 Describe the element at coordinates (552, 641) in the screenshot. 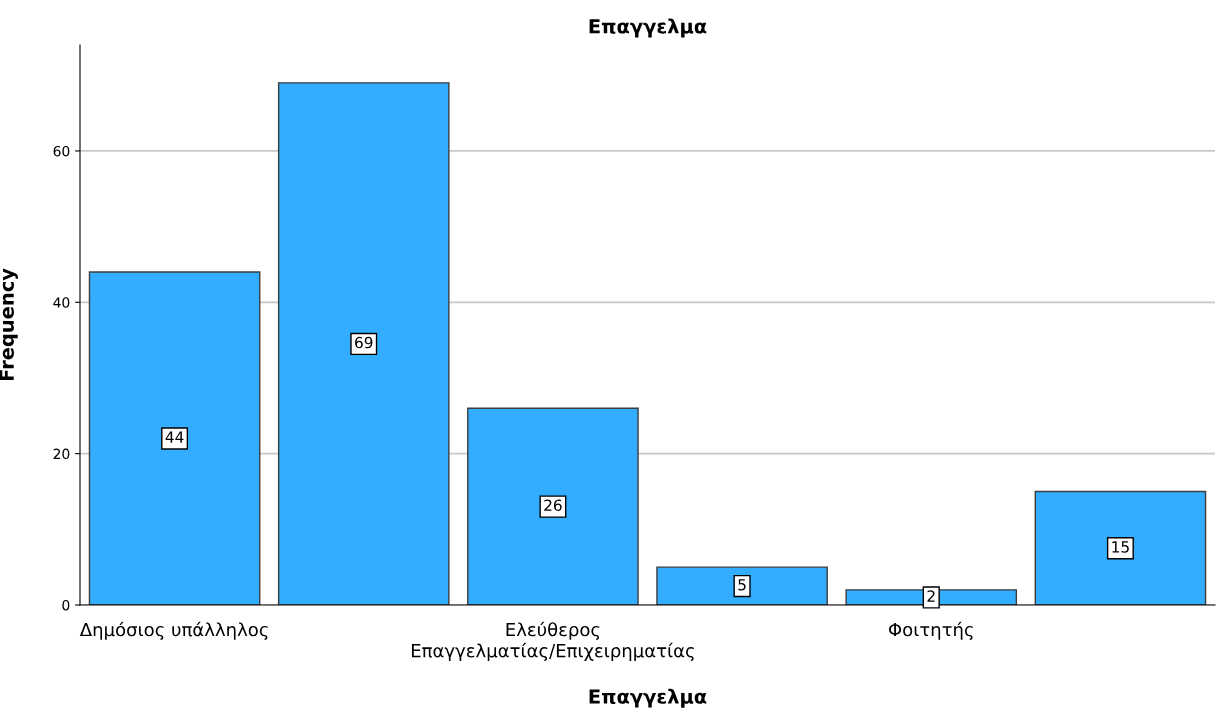

I see `x-tick-label: Ελεύθερος Επαγγελματίας/Επιχειρηματίας` at that location.